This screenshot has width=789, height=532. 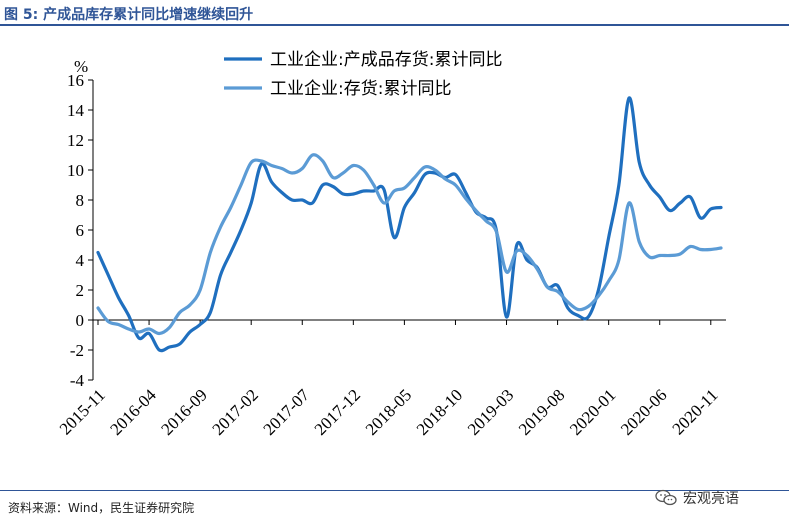 What do you see at coordinates (593, 412) in the screenshot?
I see `x-tick-label: 2020-01` at bounding box center [593, 412].